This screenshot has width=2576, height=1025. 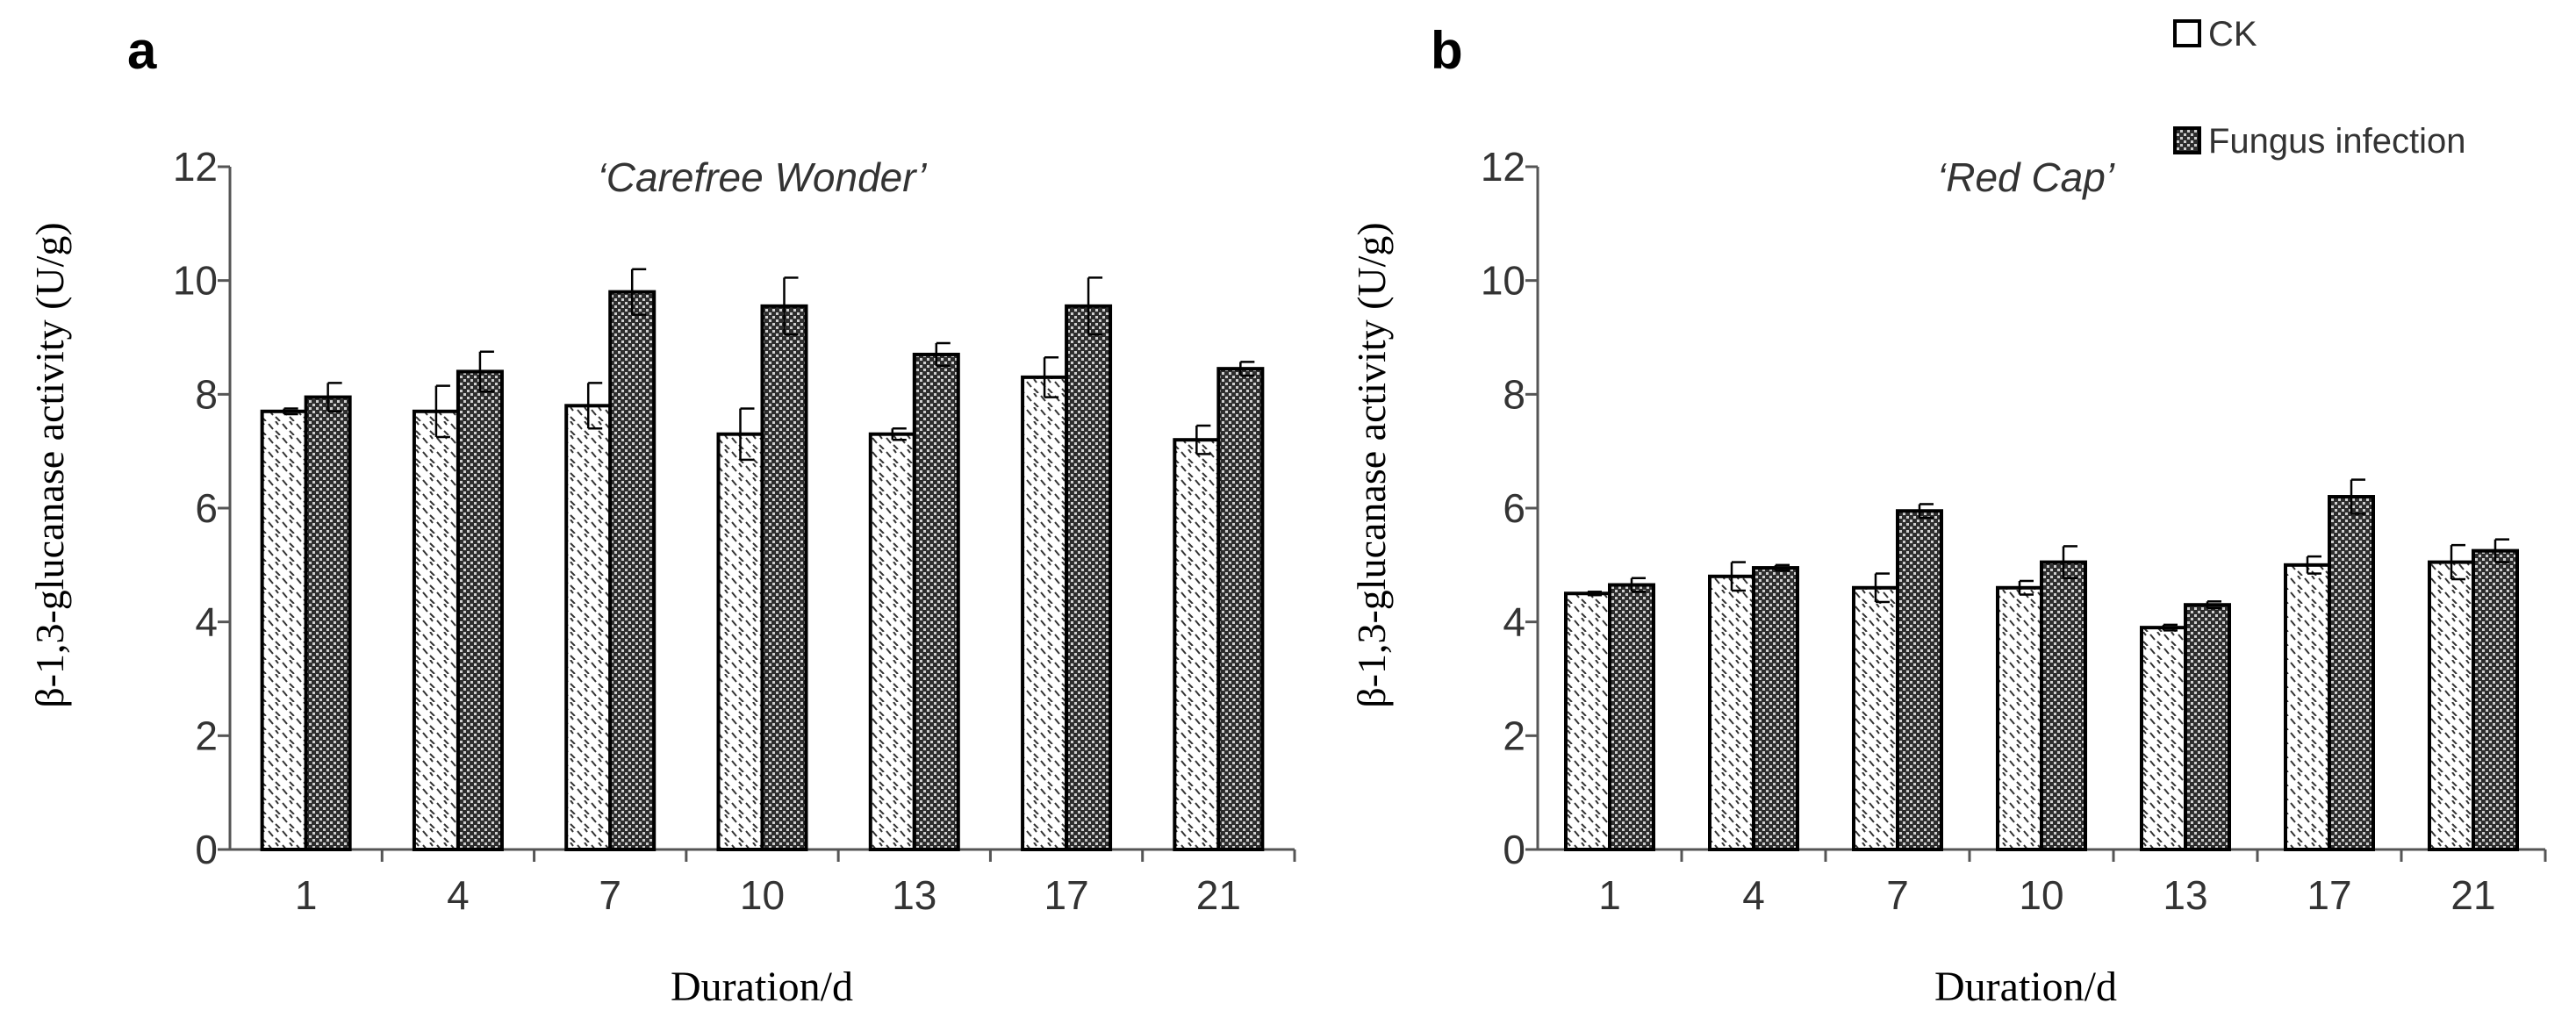 I want to click on legend: CK Fungus infection, so click(x=2319, y=88).